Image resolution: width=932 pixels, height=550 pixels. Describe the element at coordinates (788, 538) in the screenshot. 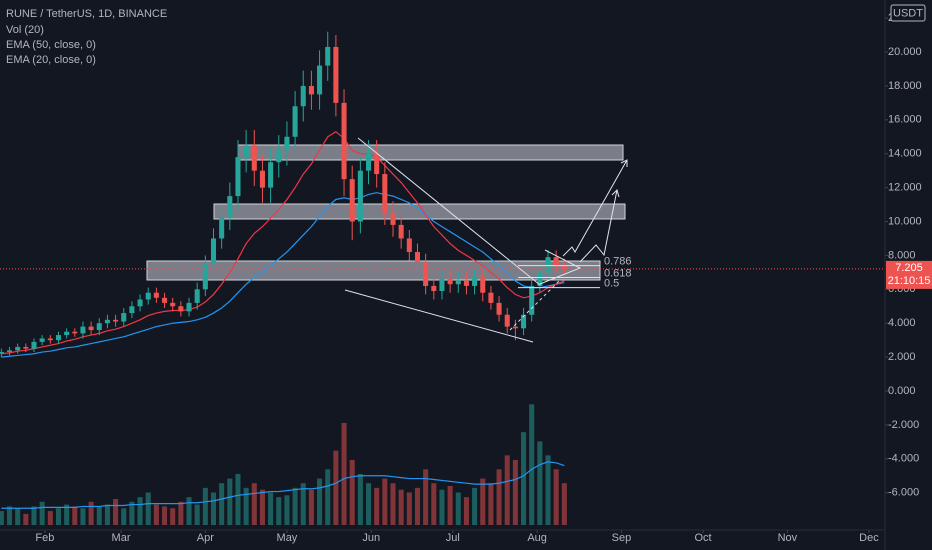

I see `x-tick-label: Nov` at that location.